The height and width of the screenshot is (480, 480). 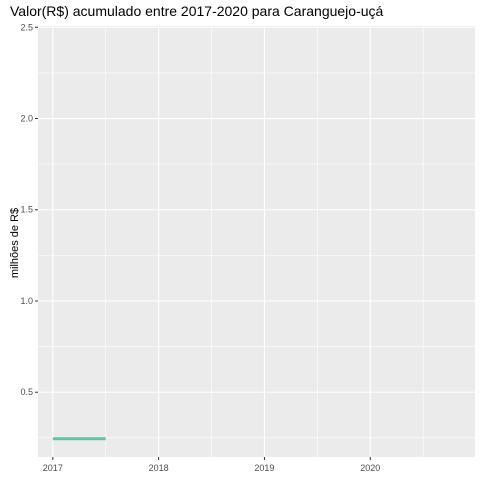 What do you see at coordinates (264, 468) in the screenshot?
I see `x-tick-label: 2019` at bounding box center [264, 468].